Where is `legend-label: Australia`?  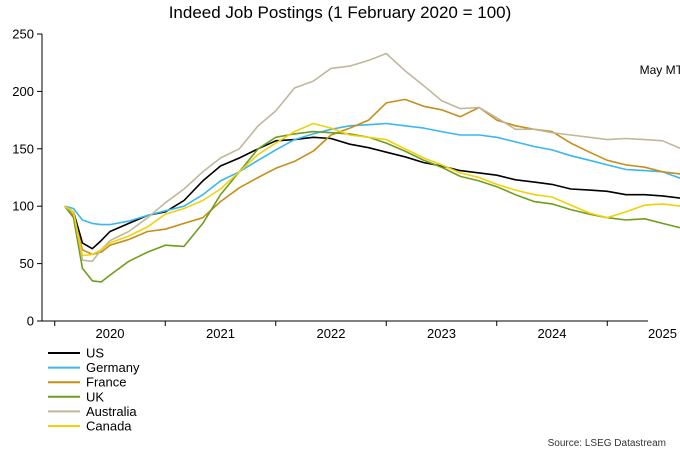
legend-label: Australia is located at coordinates (111, 411).